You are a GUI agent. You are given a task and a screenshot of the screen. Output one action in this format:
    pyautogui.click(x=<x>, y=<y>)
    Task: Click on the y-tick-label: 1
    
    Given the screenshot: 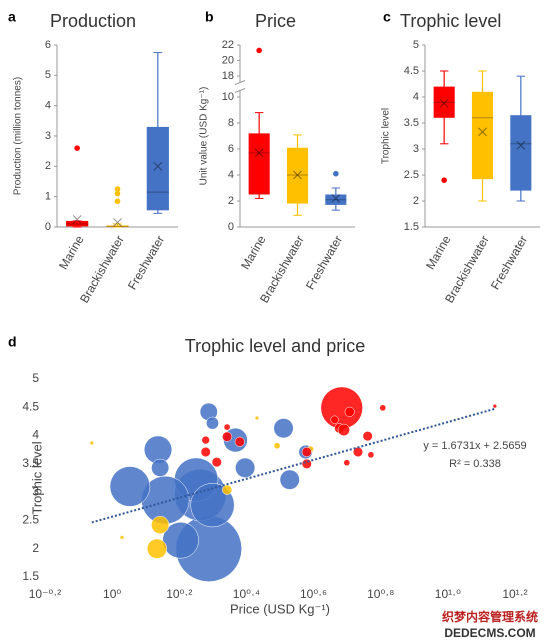 What is the action you would take?
    pyautogui.click(x=48, y=197)
    